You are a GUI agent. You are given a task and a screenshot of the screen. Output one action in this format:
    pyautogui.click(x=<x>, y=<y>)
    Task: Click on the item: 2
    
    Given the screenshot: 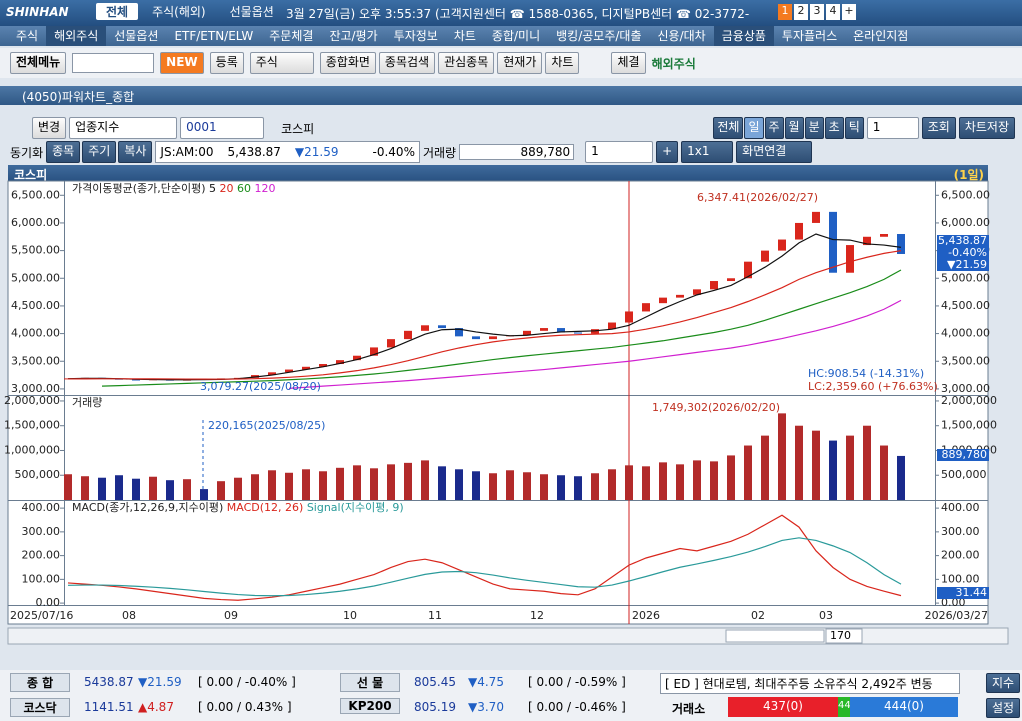 What is the action you would take?
    pyautogui.click(x=801, y=12)
    